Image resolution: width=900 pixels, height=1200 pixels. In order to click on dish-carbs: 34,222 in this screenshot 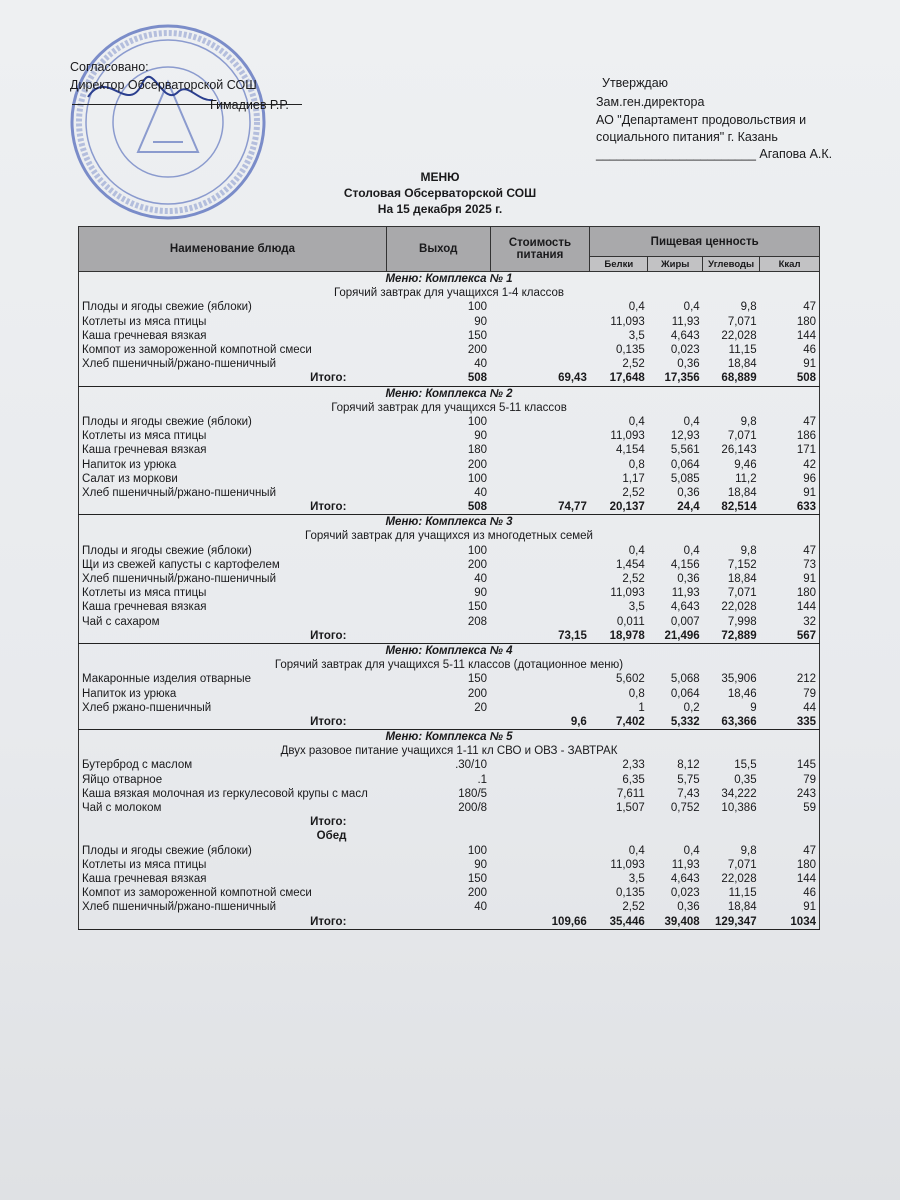, I will do `click(739, 793)`.